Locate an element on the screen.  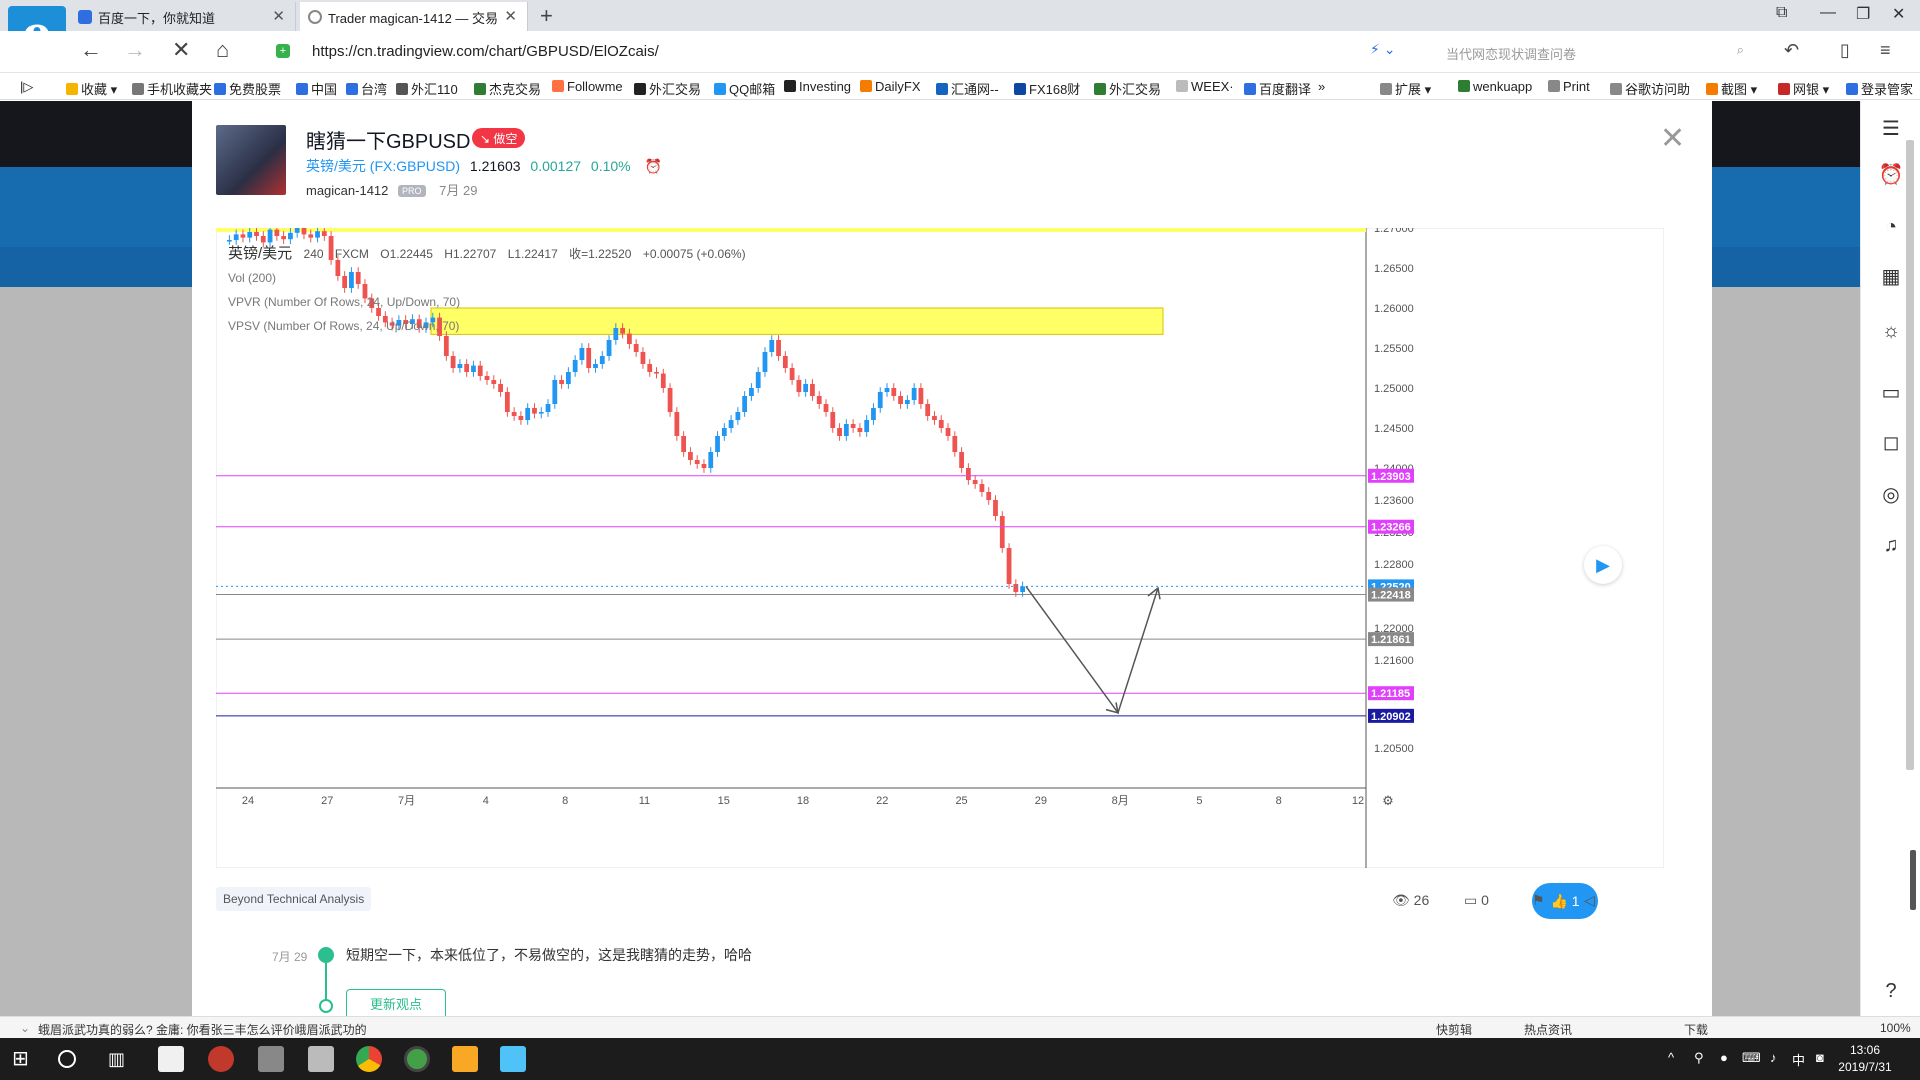
scrollbar is located at coordinates (1910, 455).